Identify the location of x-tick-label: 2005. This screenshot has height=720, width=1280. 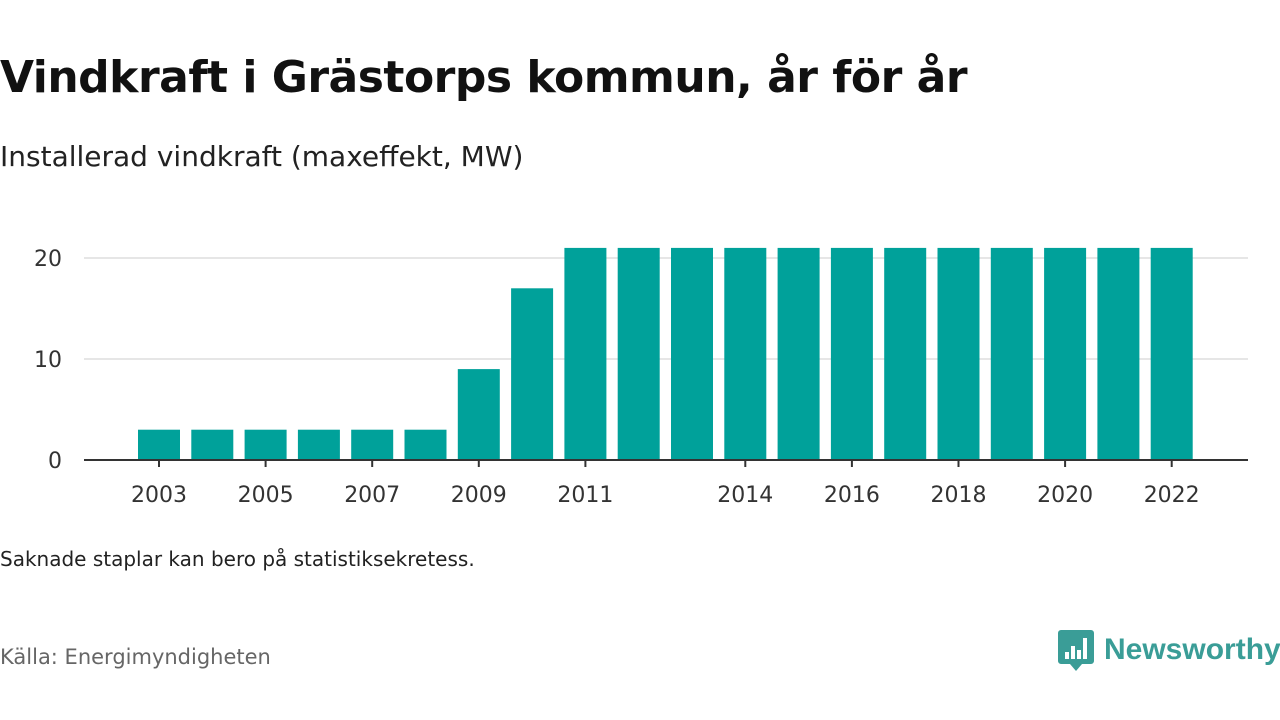
(266, 495).